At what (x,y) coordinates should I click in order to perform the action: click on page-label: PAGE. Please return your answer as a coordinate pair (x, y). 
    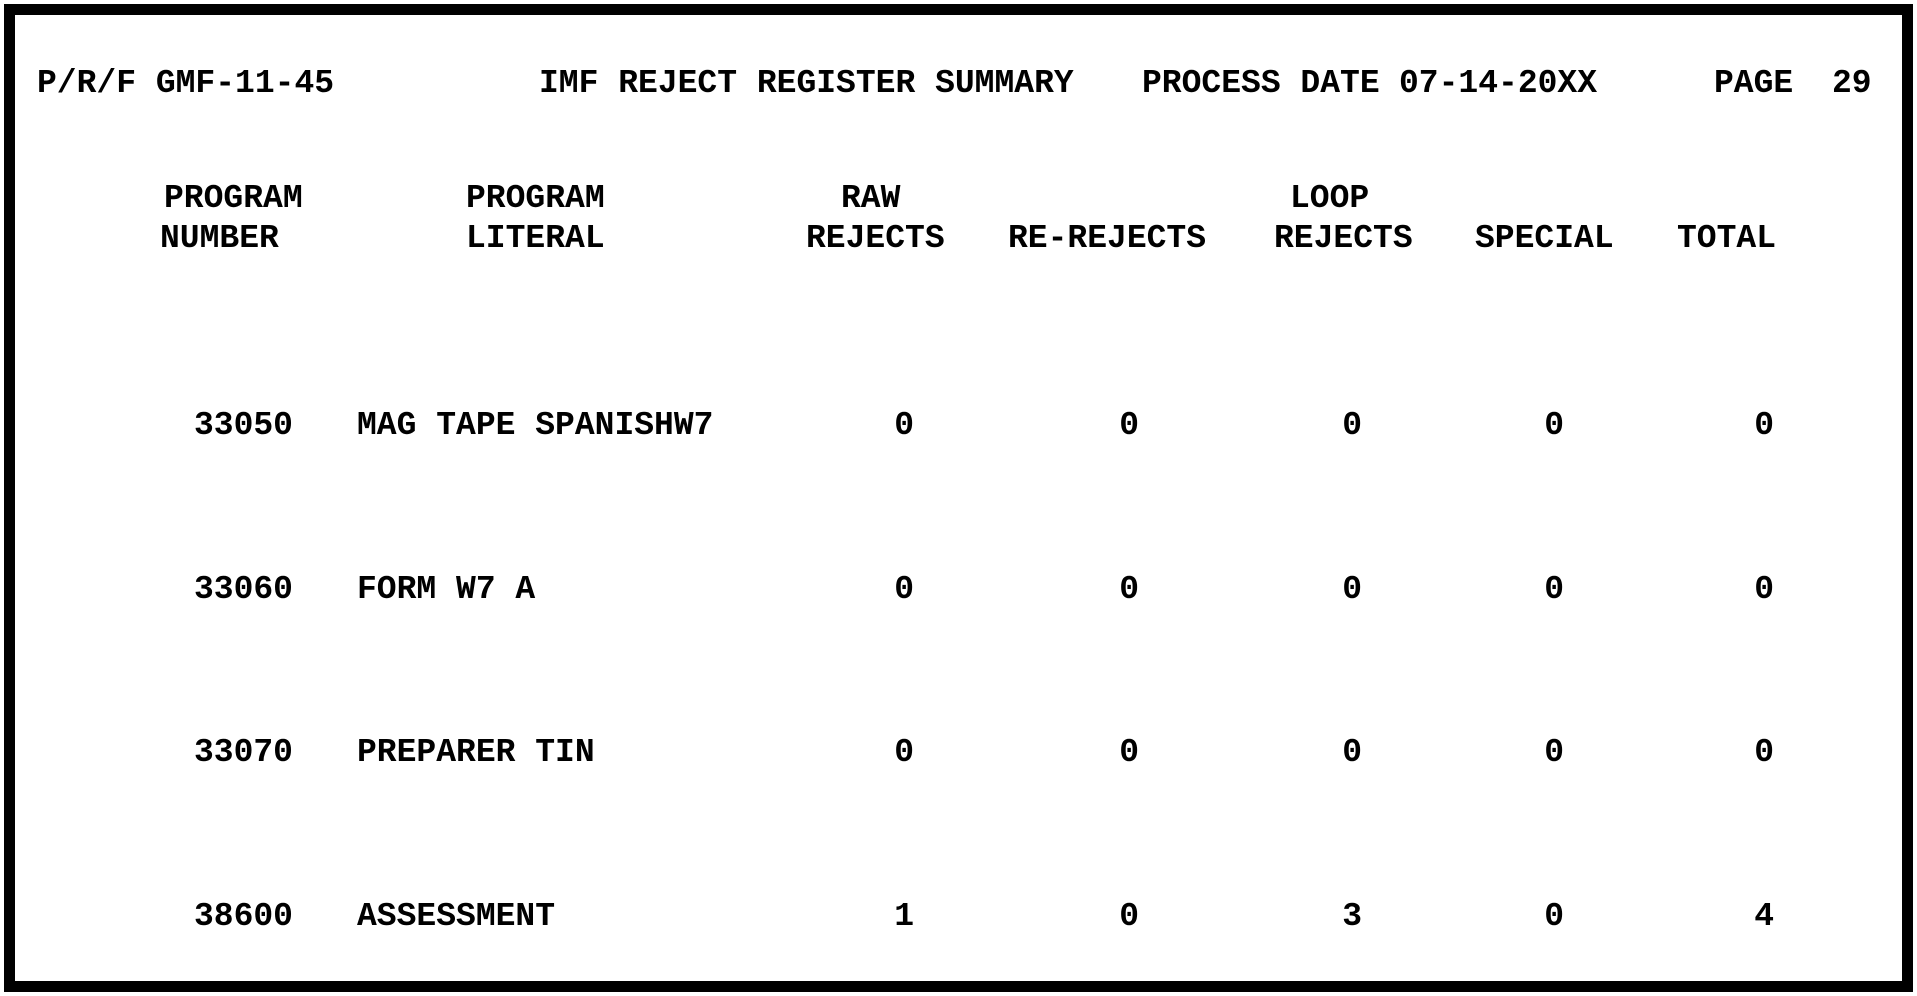
    Looking at the image, I should click on (1754, 83).